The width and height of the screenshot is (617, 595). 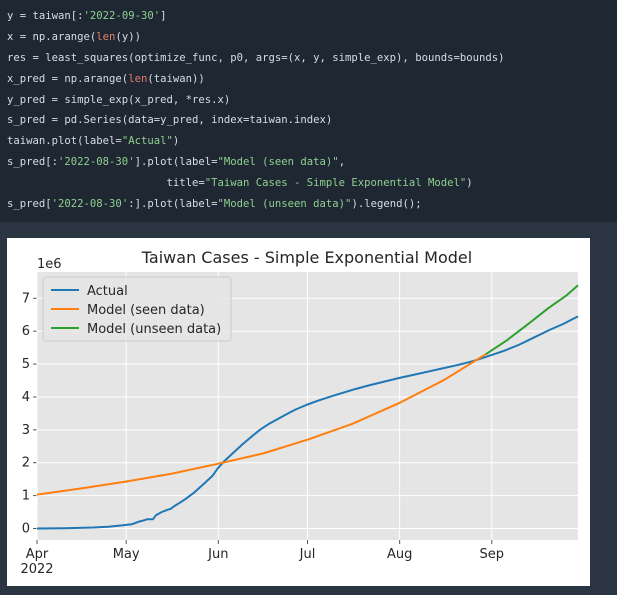 What do you see at coordinates (307, 554) in the screenshot?
I see `x-tick-label: Jul` at bounding box center [307, 554].